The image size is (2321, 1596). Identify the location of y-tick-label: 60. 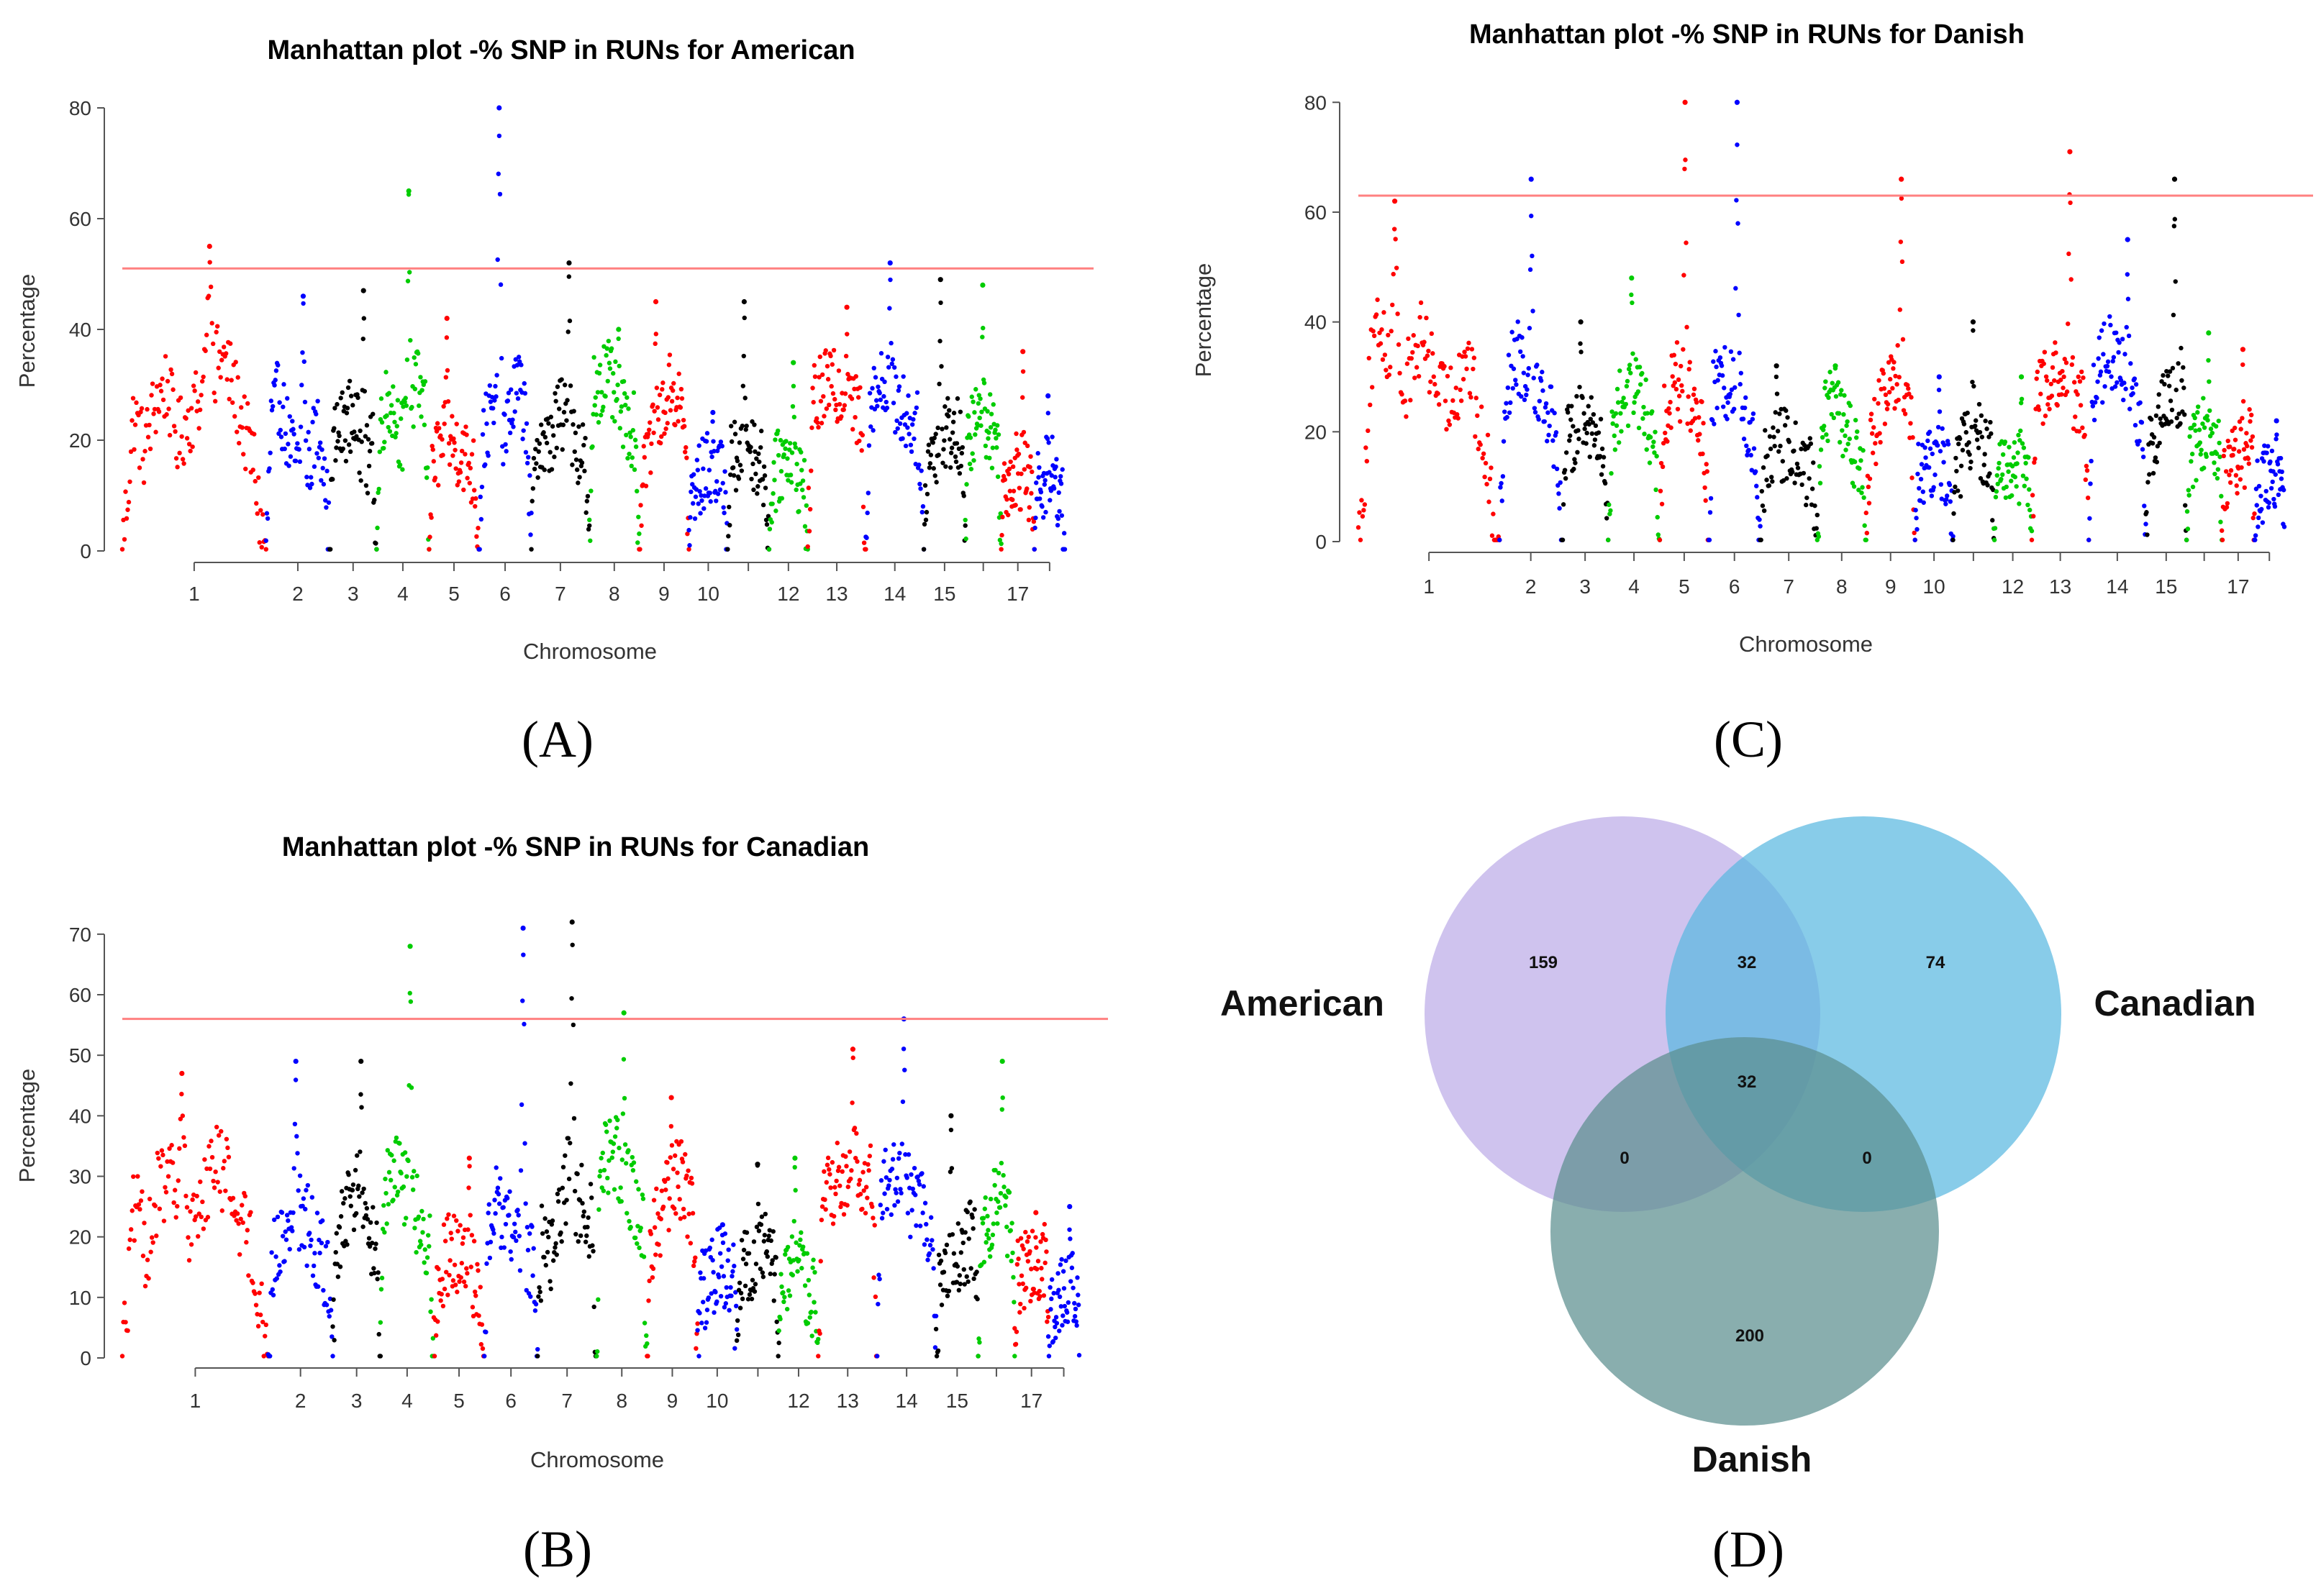
(1315, 212).